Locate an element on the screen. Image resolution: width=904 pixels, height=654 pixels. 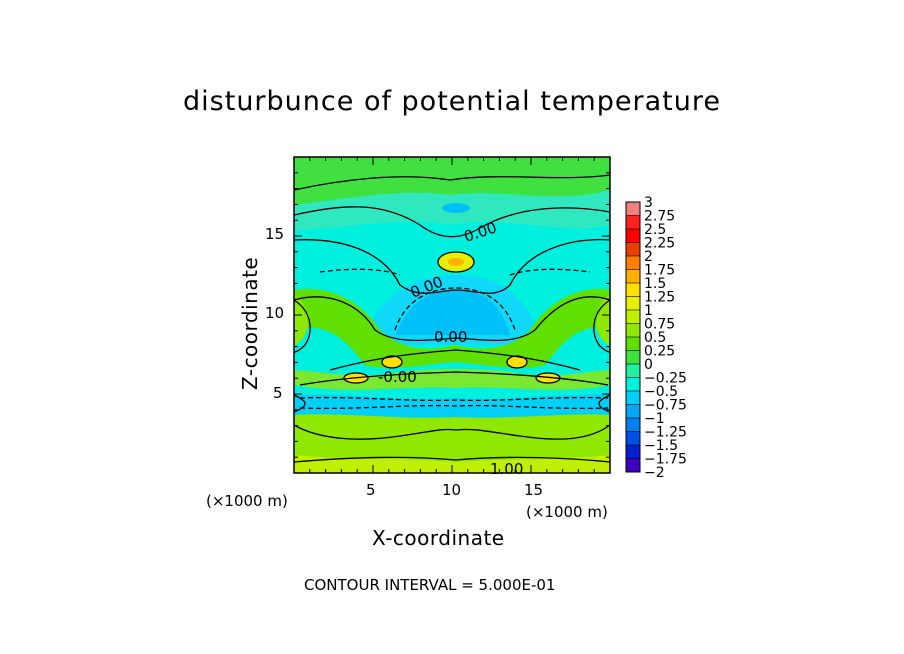
y-tick-label: 15 is located at coordinates (275, 234).